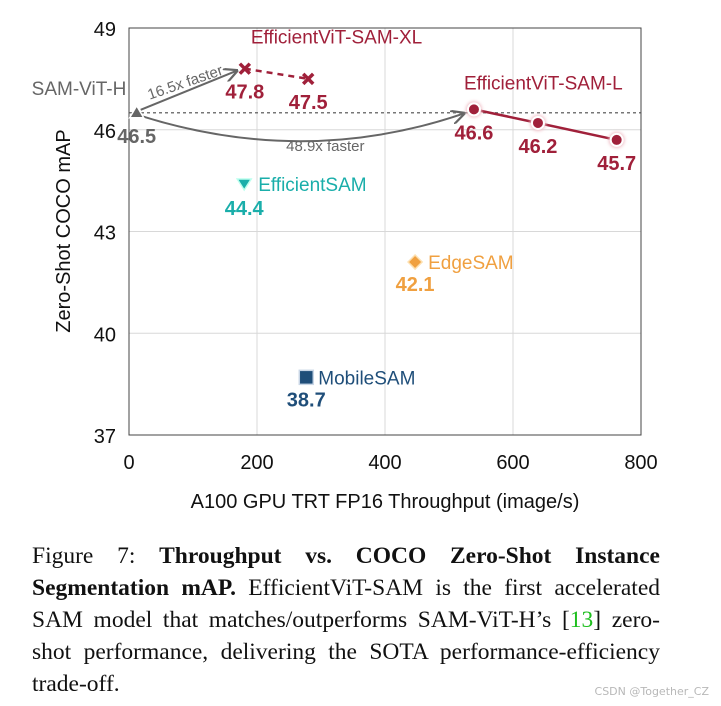 This screenshot has width=721, height=706. I want to click on series-label: EfficientViT-SAM-XL, so click(336, 38).